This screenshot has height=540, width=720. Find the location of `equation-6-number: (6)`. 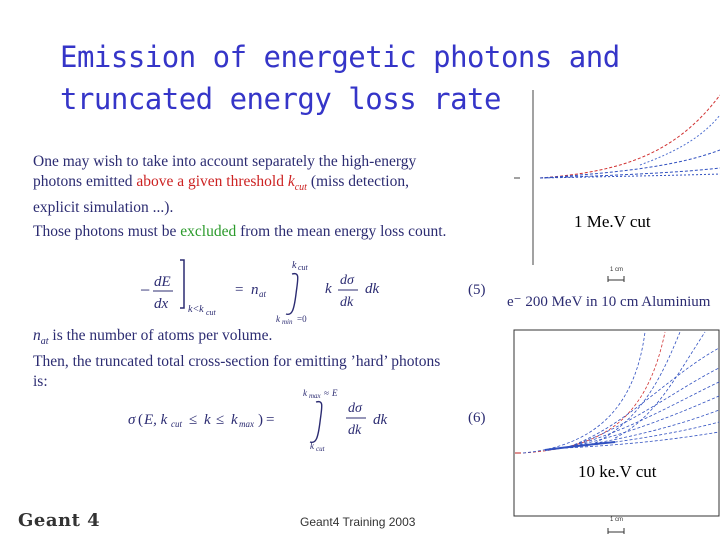

equation-6-number: (6) is located at coordinates (477, 418).